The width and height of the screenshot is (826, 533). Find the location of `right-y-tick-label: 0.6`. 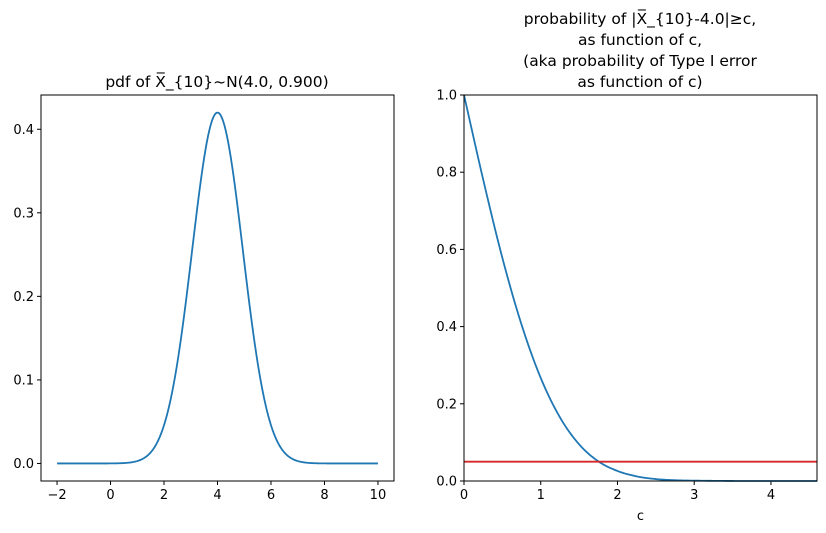

right-y-tick-label: 0.6 is located at coordinates (446, 250).